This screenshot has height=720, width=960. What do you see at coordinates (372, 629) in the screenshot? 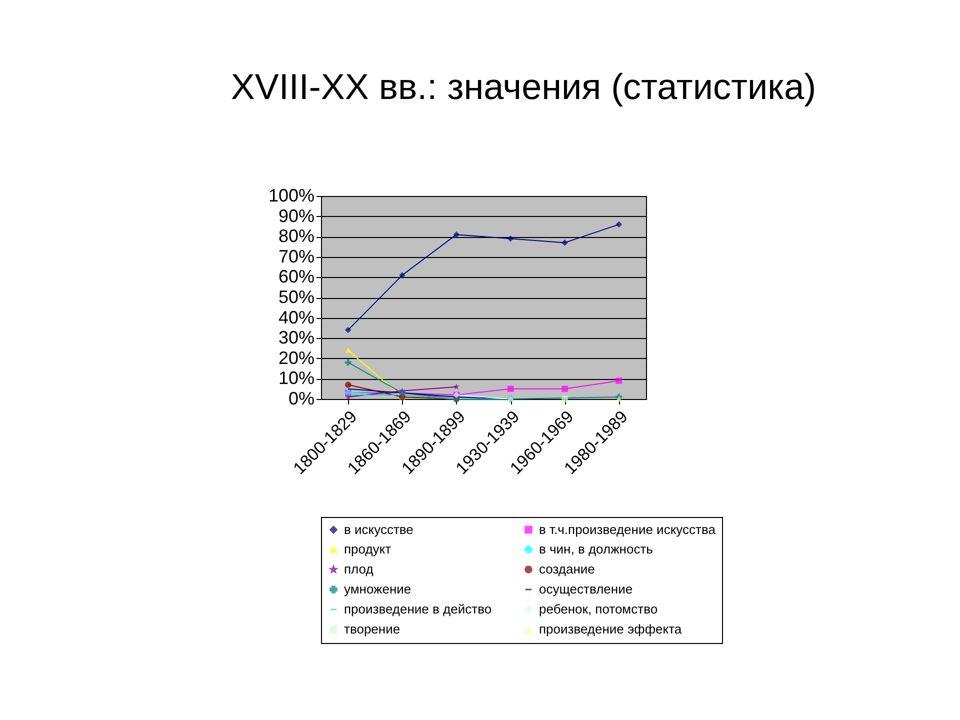
I see `legend-label: творение` at bounding box center [372, 629].